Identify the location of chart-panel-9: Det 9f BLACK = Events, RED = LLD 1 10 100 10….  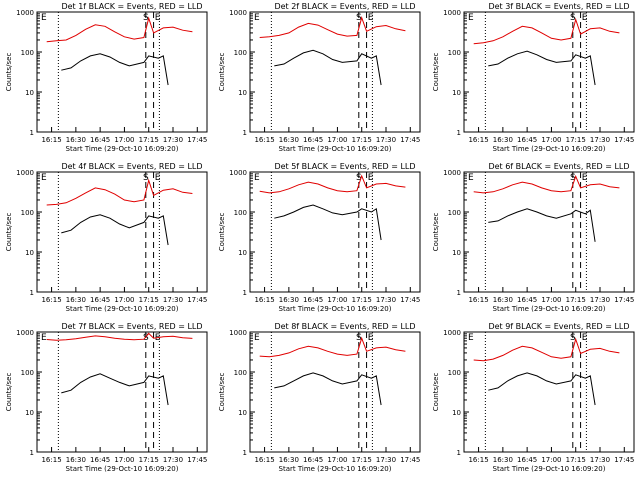
(533, 397).